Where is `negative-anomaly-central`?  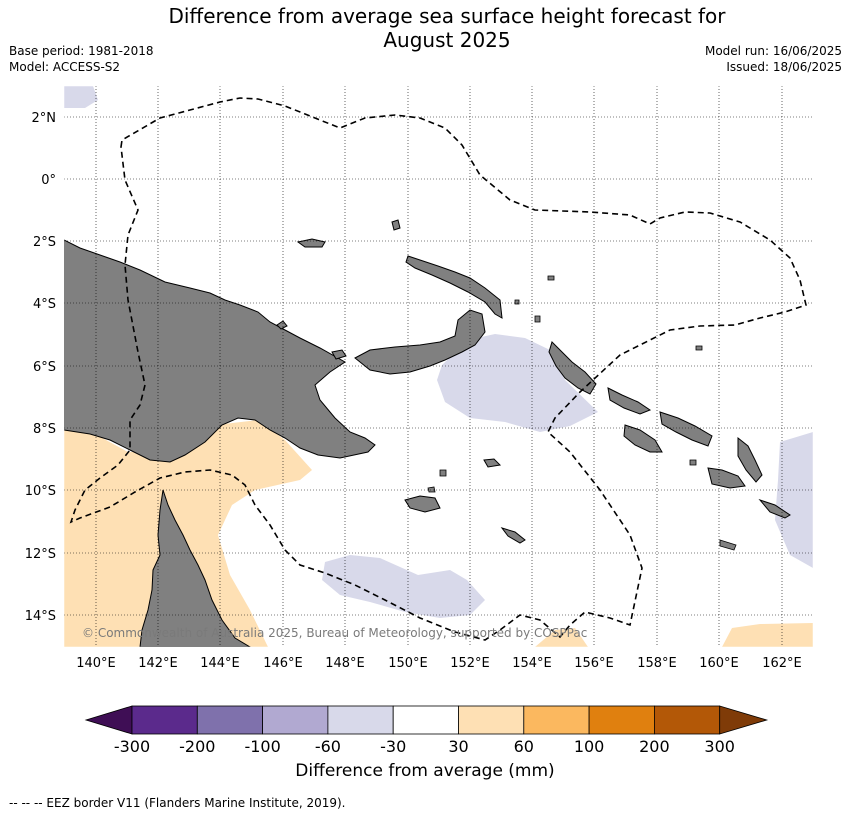
negative-anomaly-central is located at coordinates (517, 383).